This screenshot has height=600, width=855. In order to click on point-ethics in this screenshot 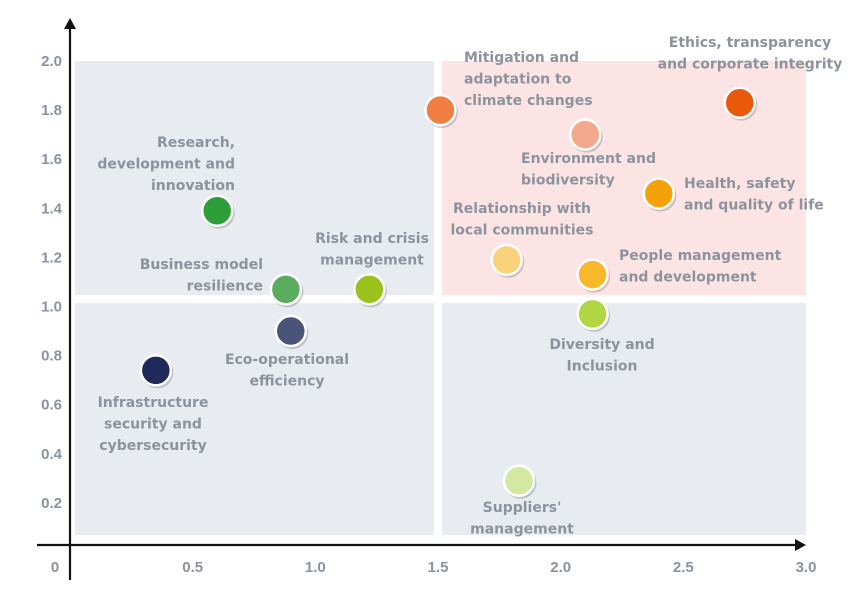, I will do `click(740, 102)`.